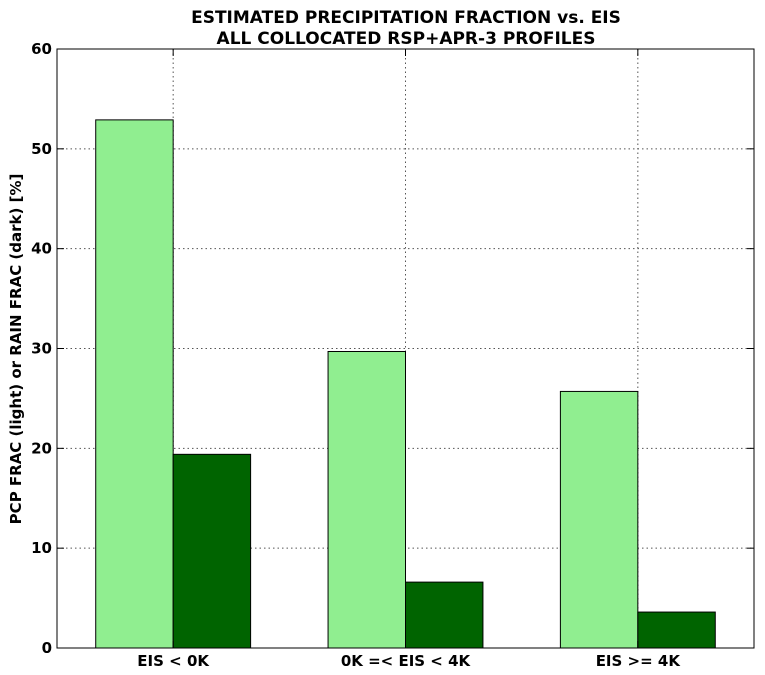  Describe the element at coordinates (406, 39) in the screenshot. I see `chart-subtitle: ALL COLLOCATED RSP+APR-3 PROFILES` at that location.